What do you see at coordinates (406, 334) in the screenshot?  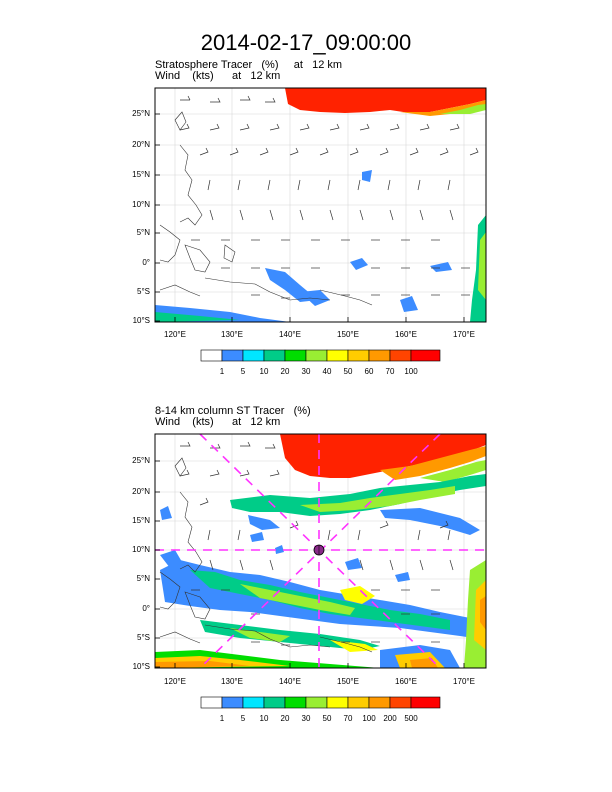 I see `panel1-lon-label: 160°E` at bounding box center [406, 334].